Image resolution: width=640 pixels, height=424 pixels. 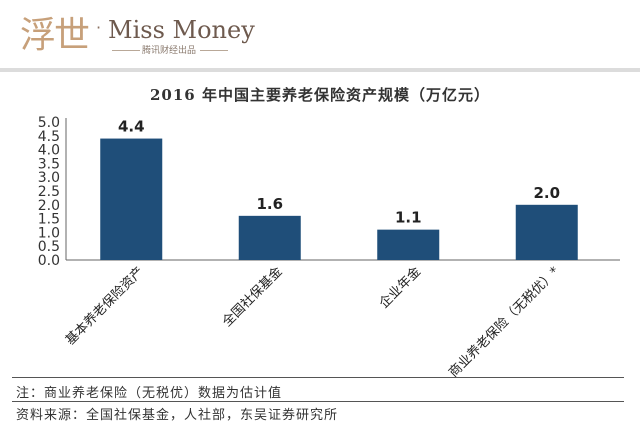 I want to click on source-rule, so click(x=318, y=401).